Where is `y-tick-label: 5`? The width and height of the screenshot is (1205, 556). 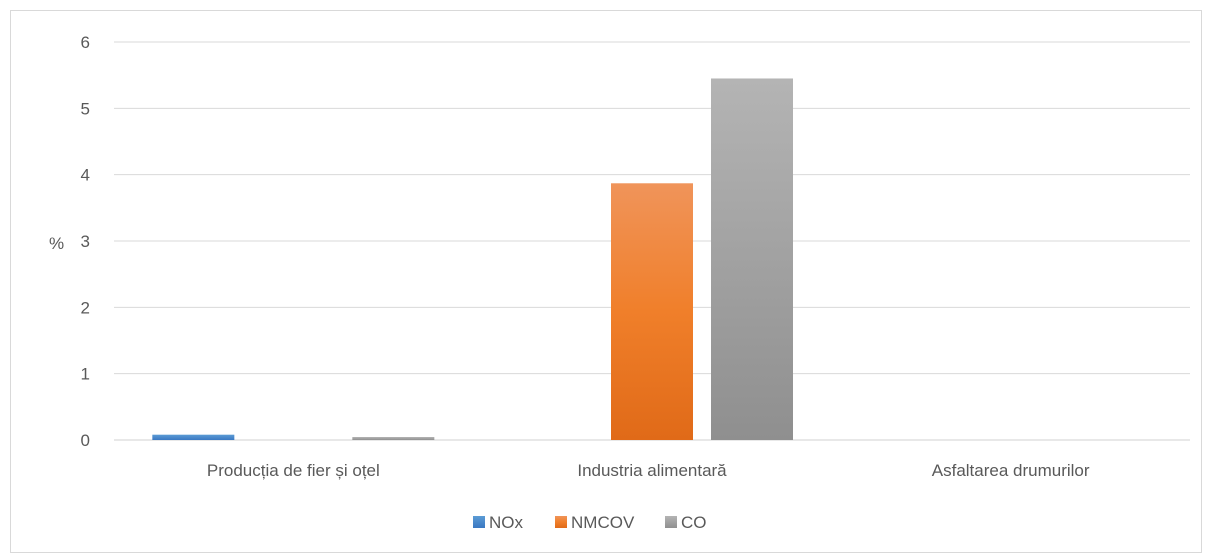
y-tick-label: 5 is located at coordinates (85, 108).